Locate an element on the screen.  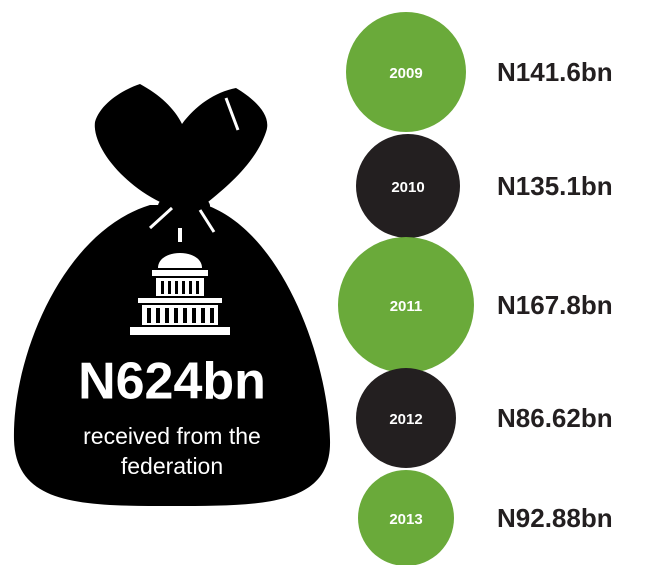
year-label: 2013 is located at coordinates (405, 519).